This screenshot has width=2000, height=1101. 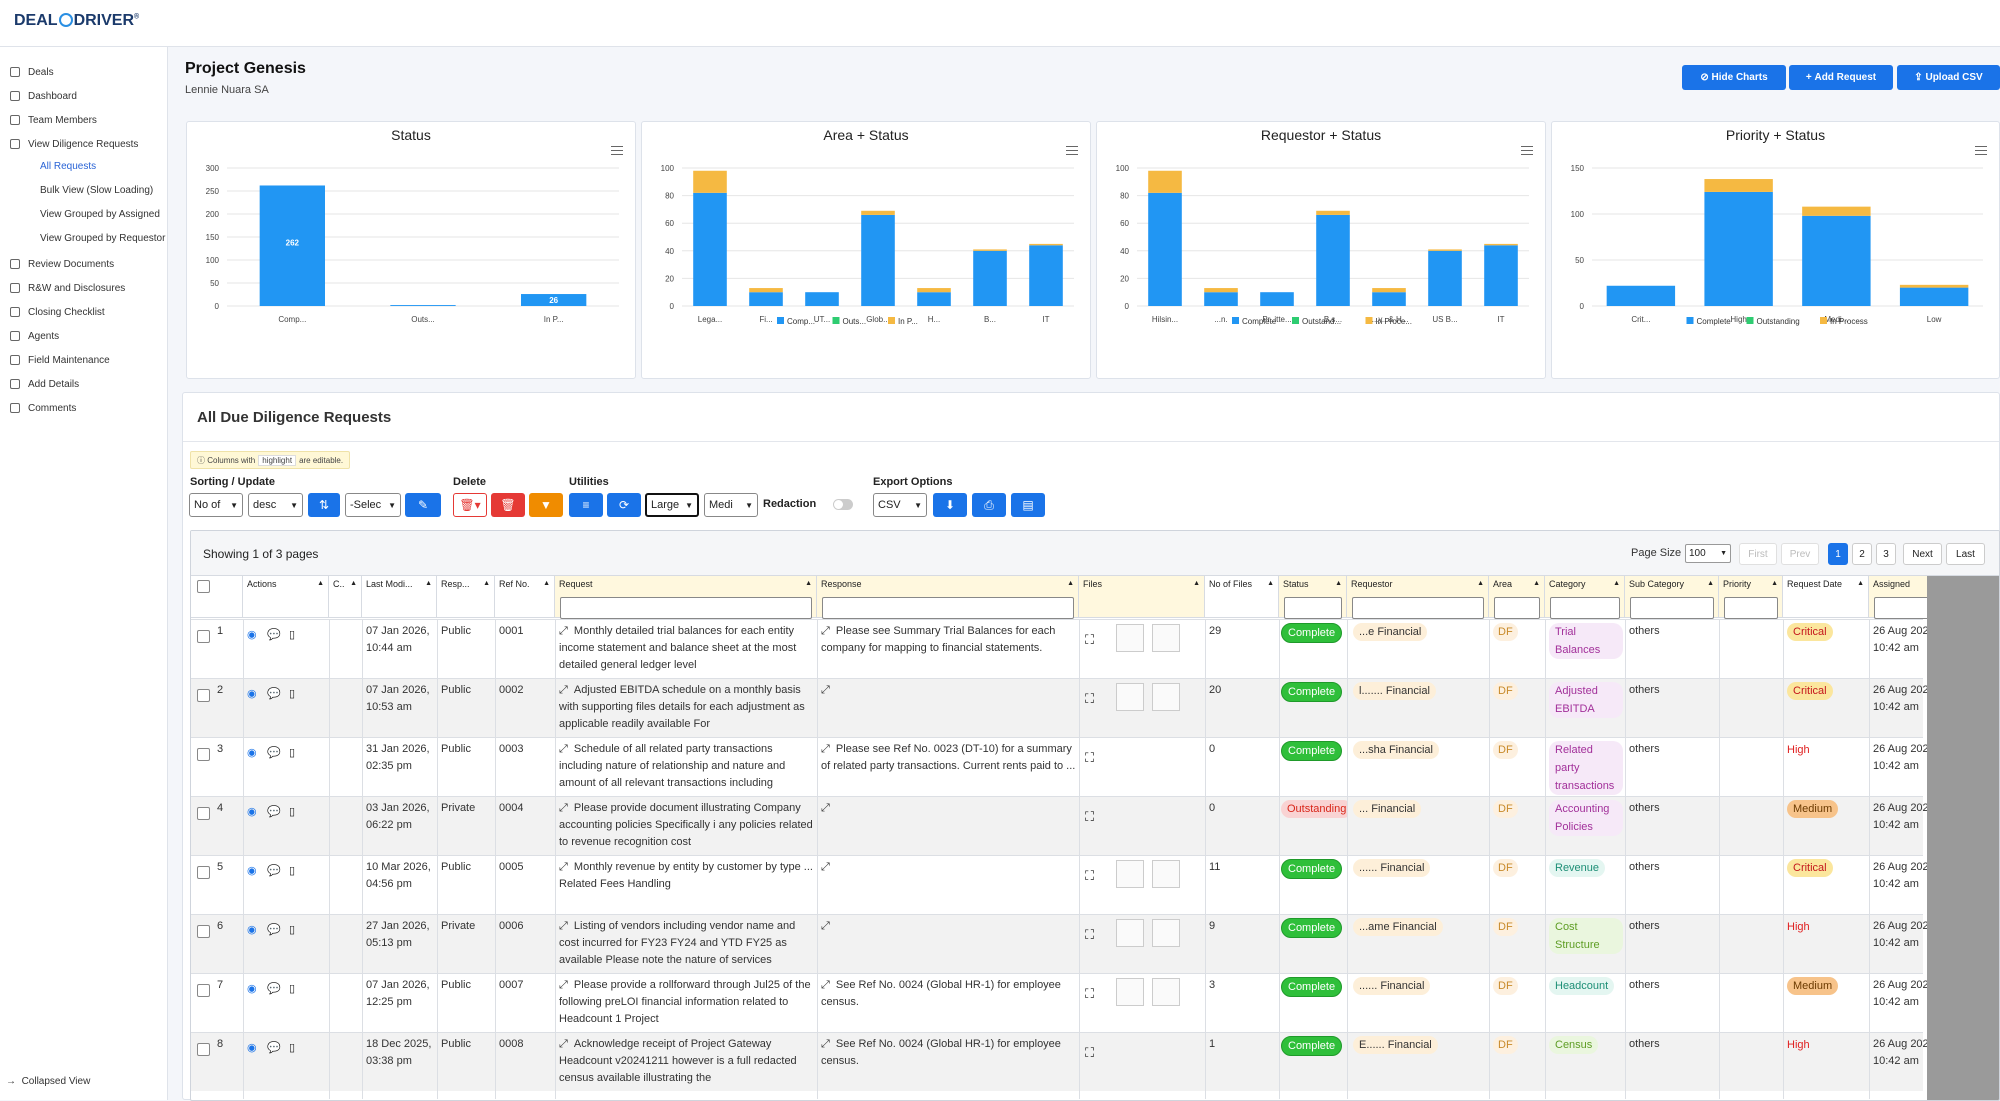 I want to click on requestor-cell: ... Financial, so click(x=1420, y=809).